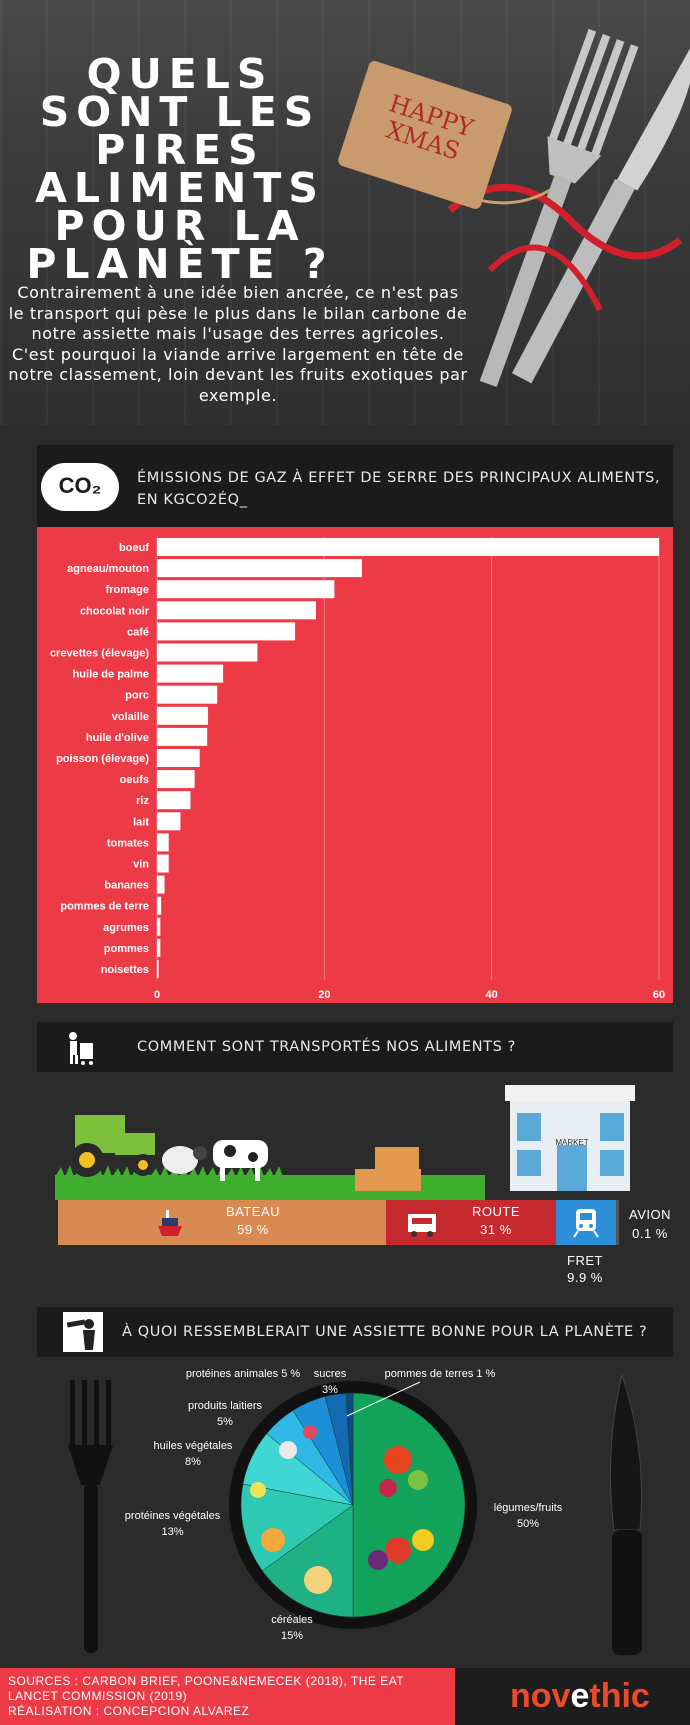 The width and height of the screenshot is (690, 1725). I want to click on co2-cloud-icon: CO₂, so click(80, 487).